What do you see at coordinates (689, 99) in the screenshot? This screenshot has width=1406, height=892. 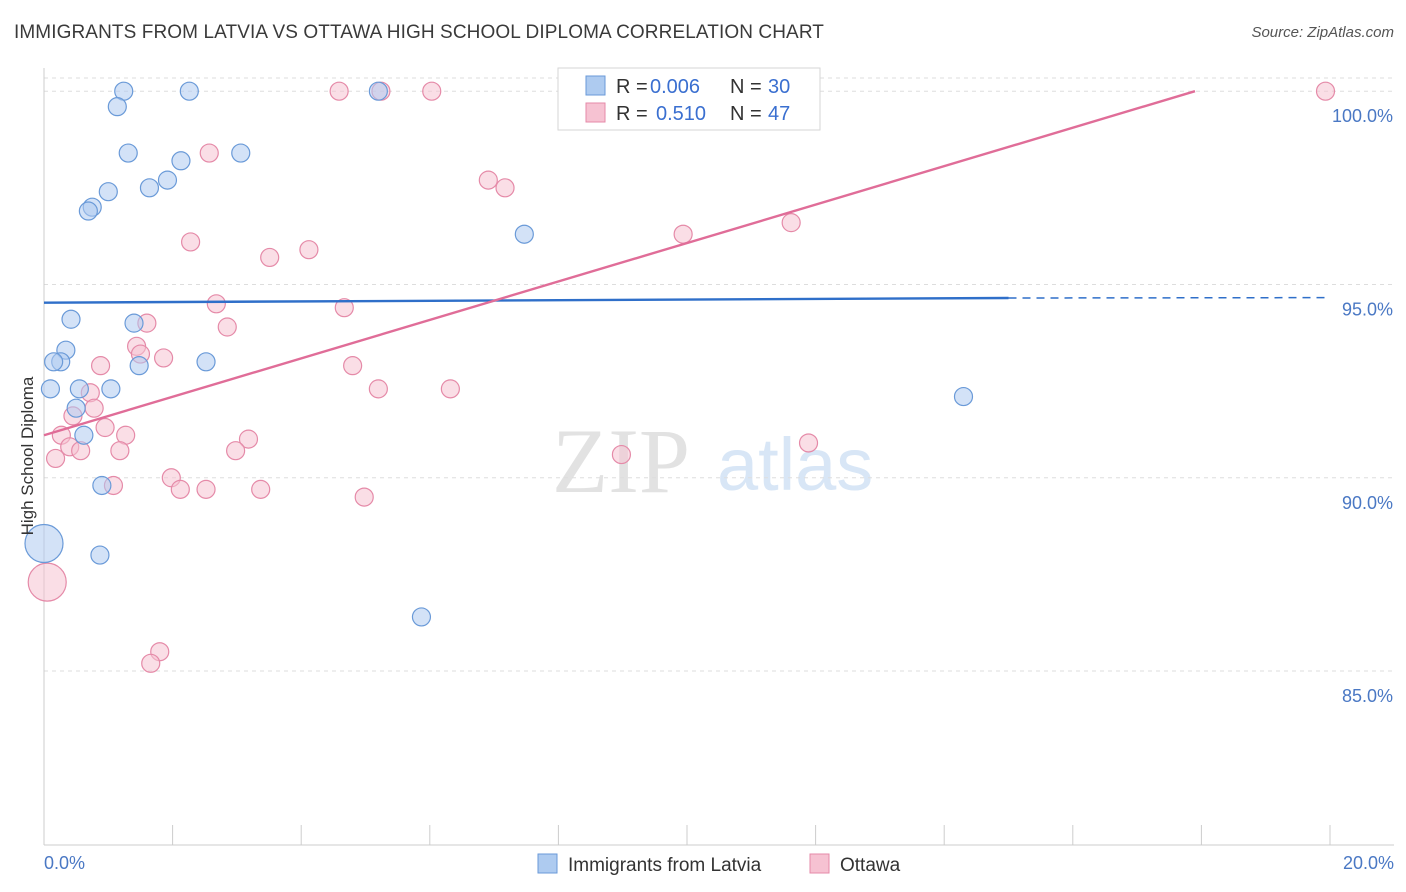 I see `correlation-legend: R = 0.006 N = 30 R = 0.510 N = 47` at bounding box center [689, 99].